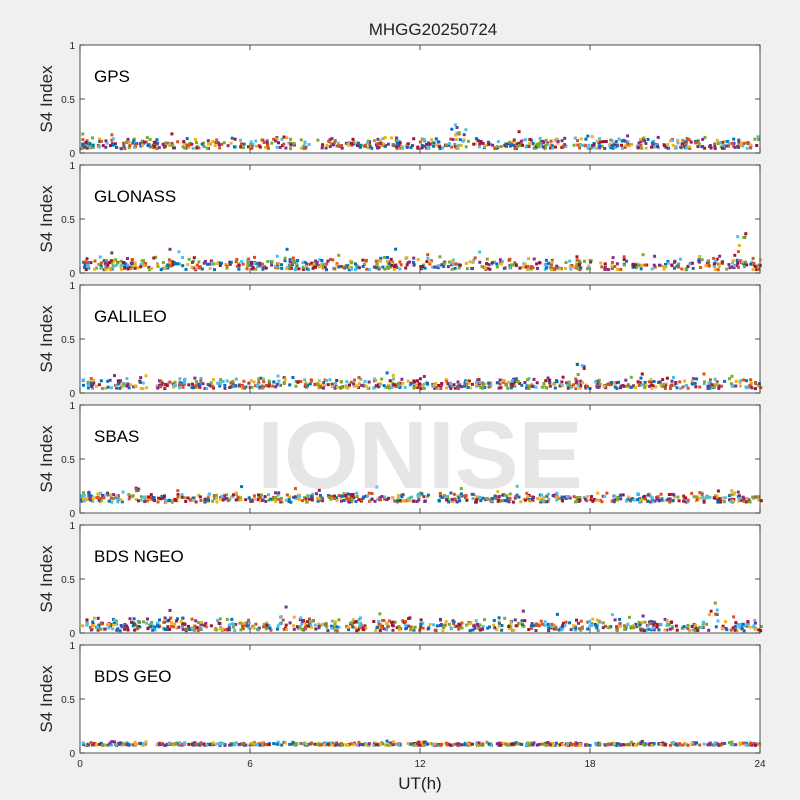 The width and height of the screenshot is (800, 800). Describe the element at coordinates (46, 579) in the screenshot. I see `y-axis-label: S4 Index` at that location.